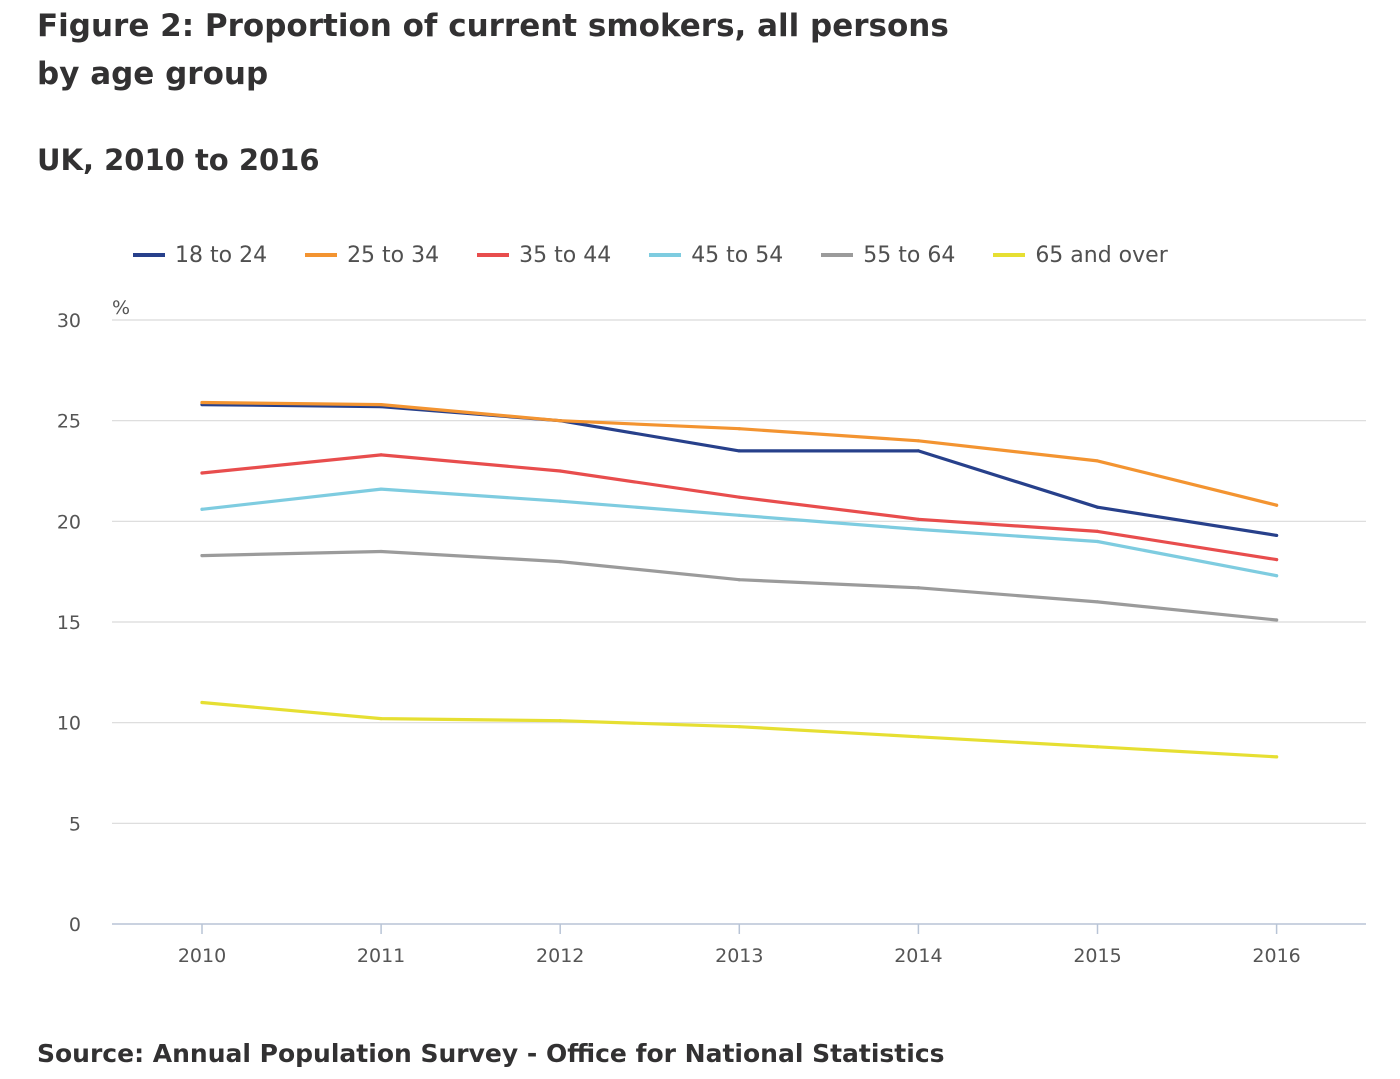 This screenshot has height=1079, width=1400. I want to click on legend-label: 35 to 44, so click(565, 255).